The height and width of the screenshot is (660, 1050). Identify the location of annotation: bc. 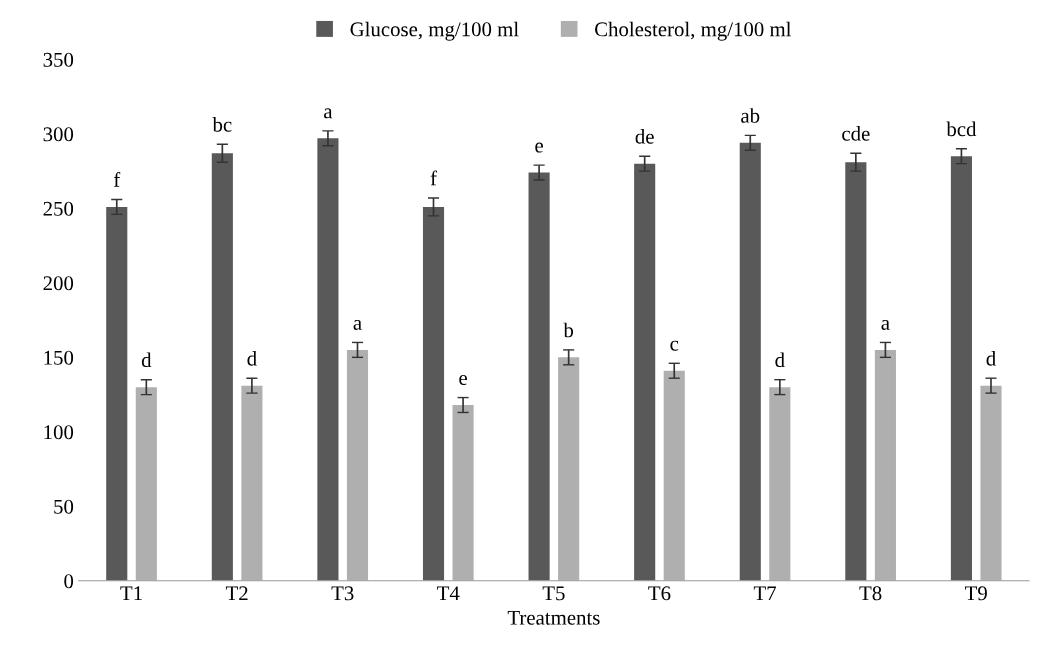
(222, 124).